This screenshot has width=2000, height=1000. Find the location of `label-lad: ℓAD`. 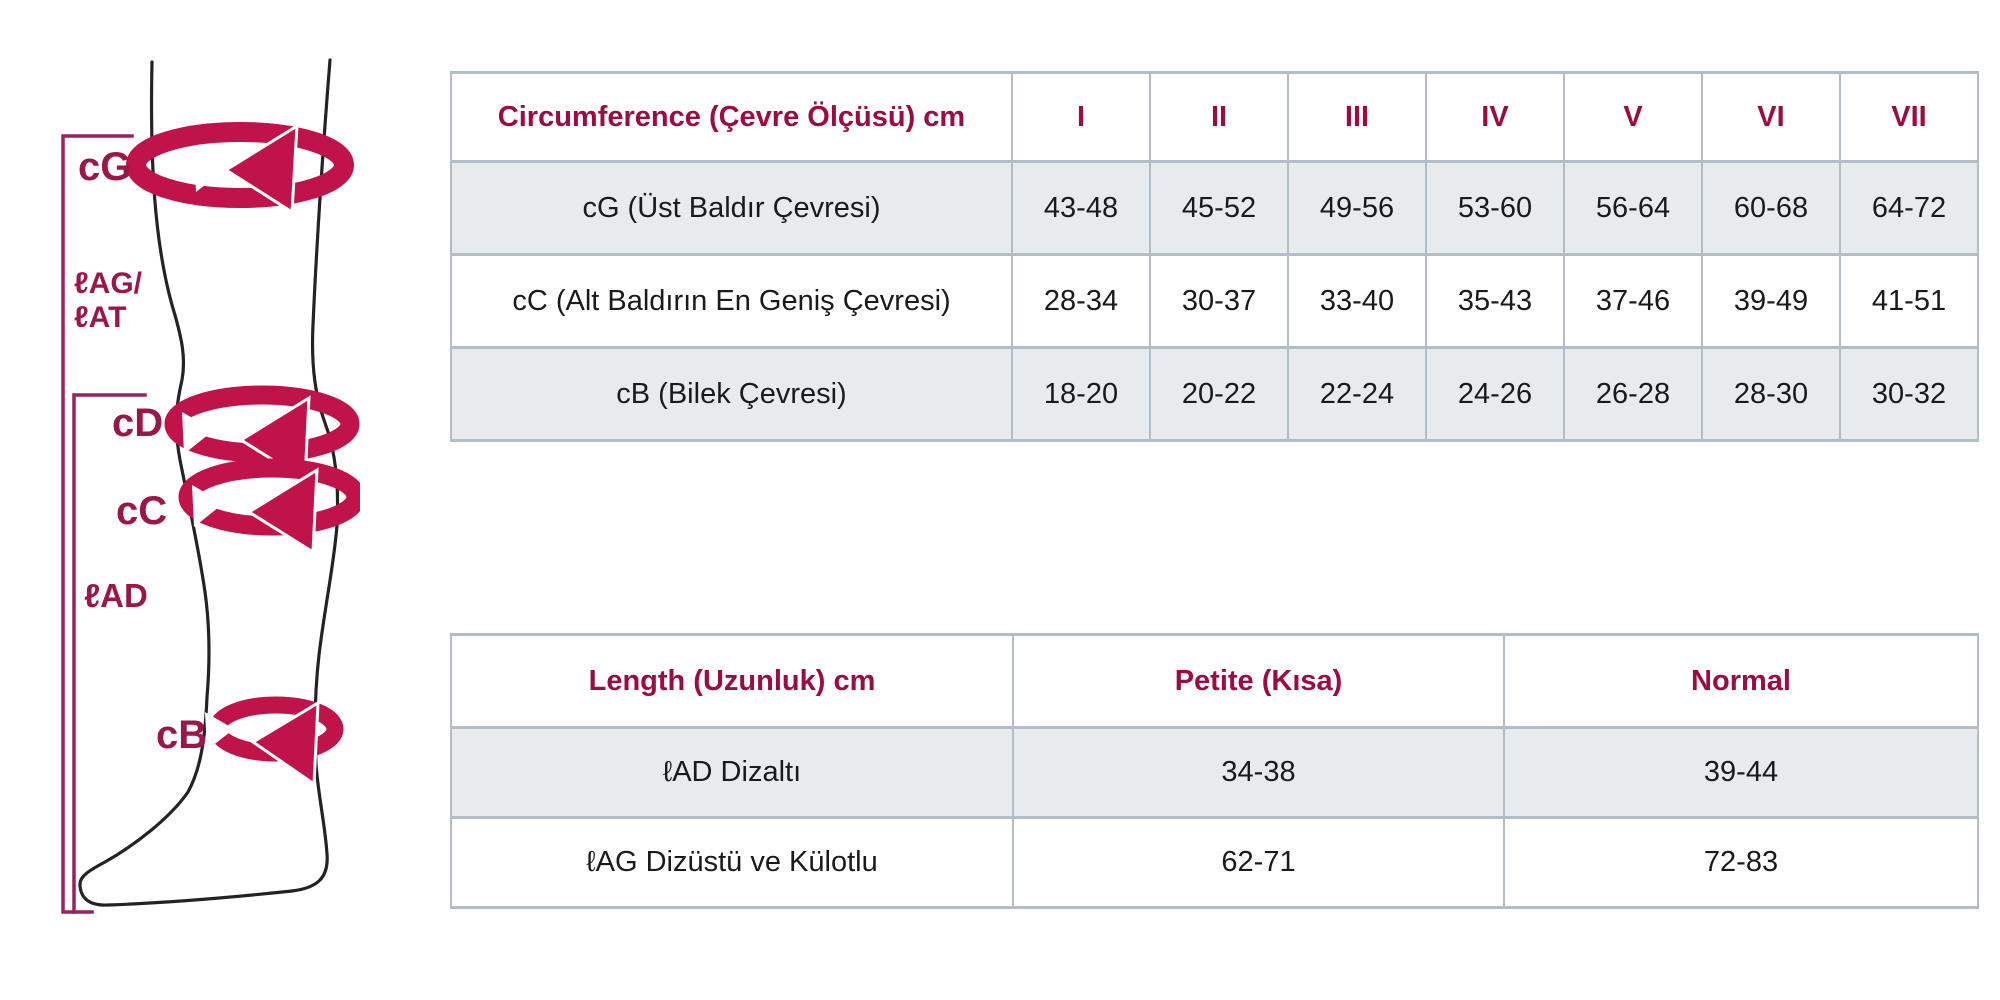

label-lad: ℓAD is located at coordinates (116, 595).